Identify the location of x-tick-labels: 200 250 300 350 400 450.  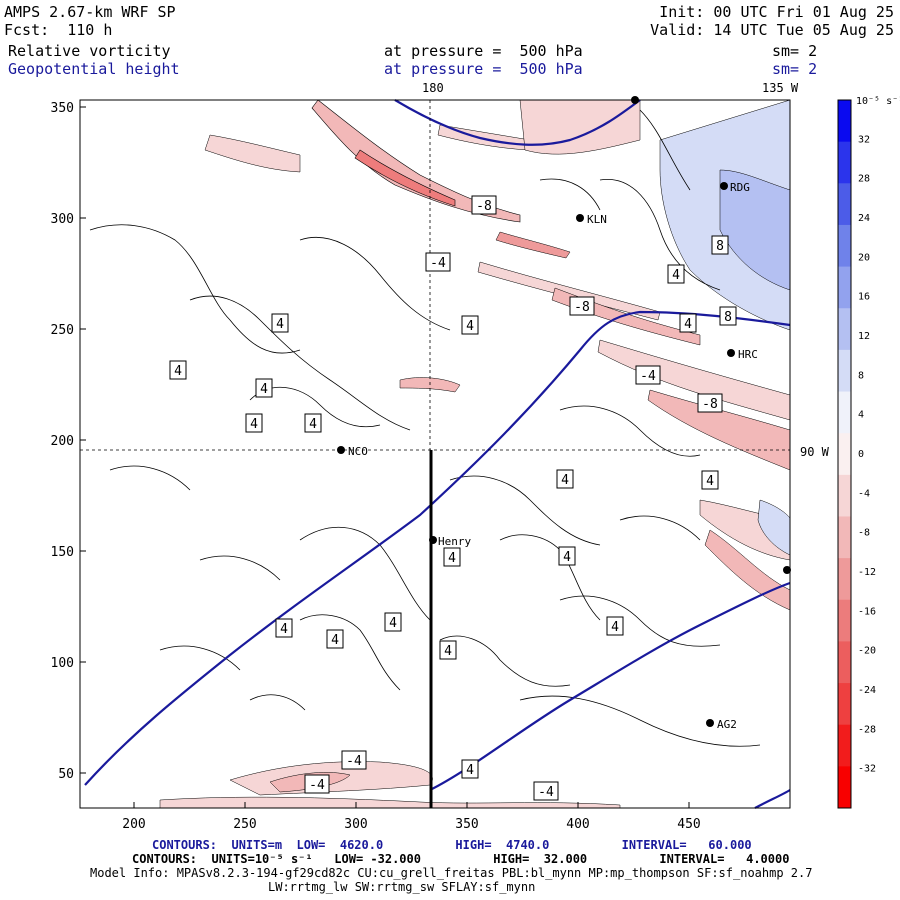
(411, 824).